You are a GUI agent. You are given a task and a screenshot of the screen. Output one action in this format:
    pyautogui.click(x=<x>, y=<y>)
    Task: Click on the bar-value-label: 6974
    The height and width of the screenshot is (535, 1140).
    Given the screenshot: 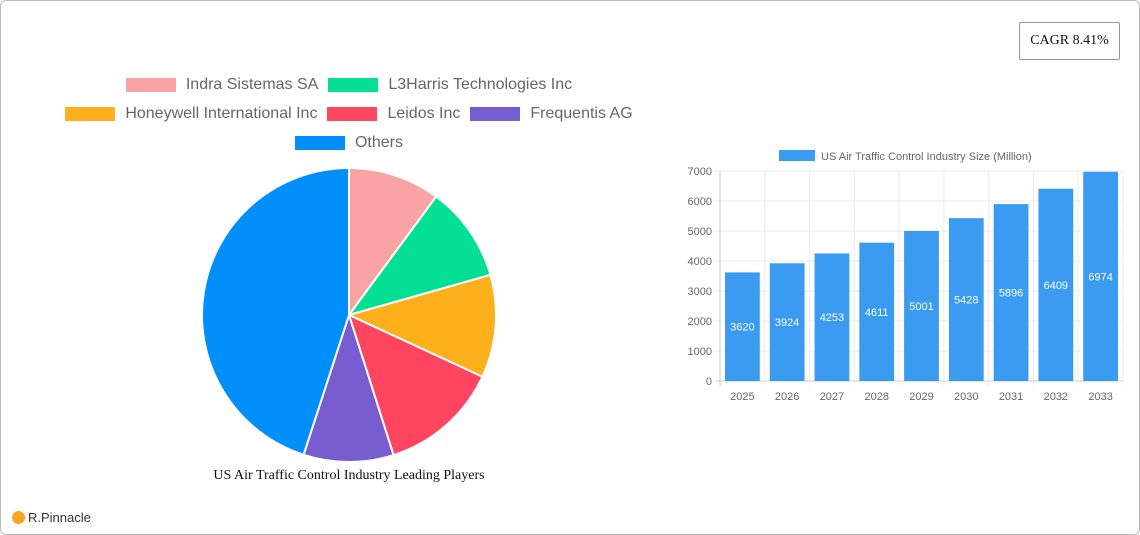 What is the action you would take?
    pyautogui.click(x=1100, y=277)
    